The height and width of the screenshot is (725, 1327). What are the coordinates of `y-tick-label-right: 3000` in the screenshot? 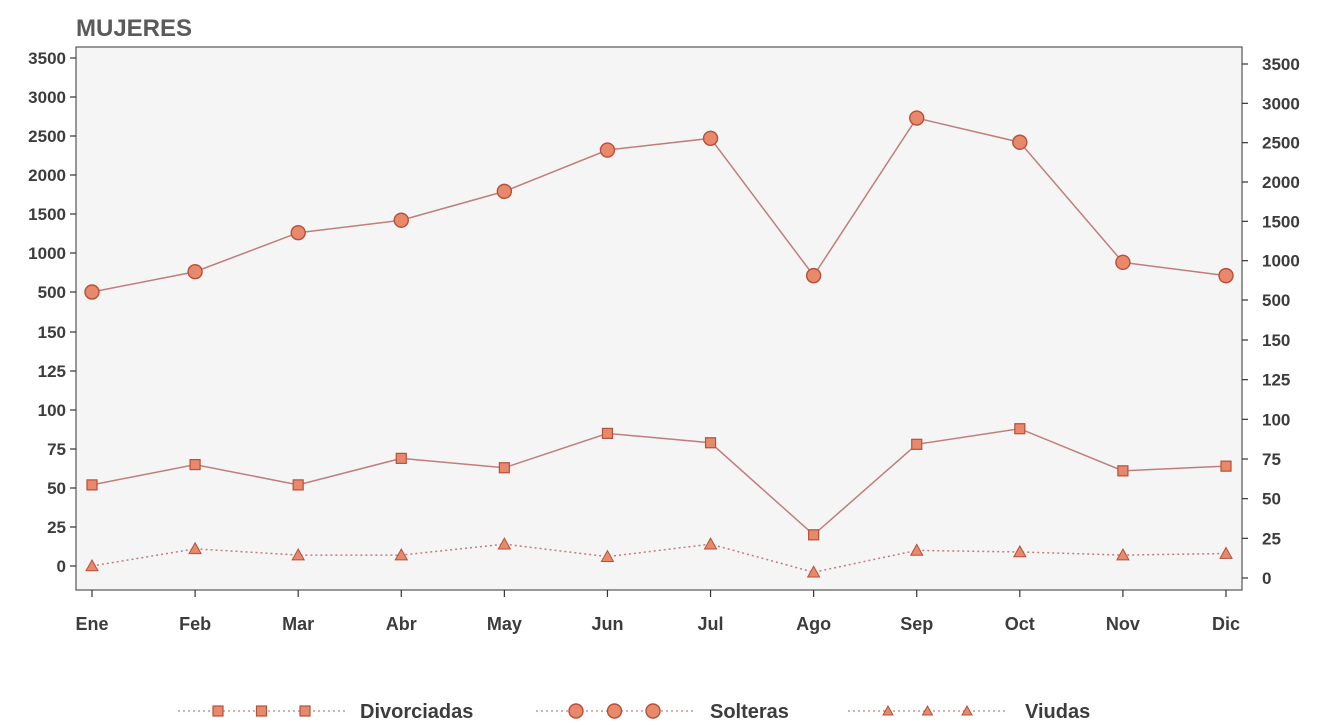 It's located at (1281, 103).